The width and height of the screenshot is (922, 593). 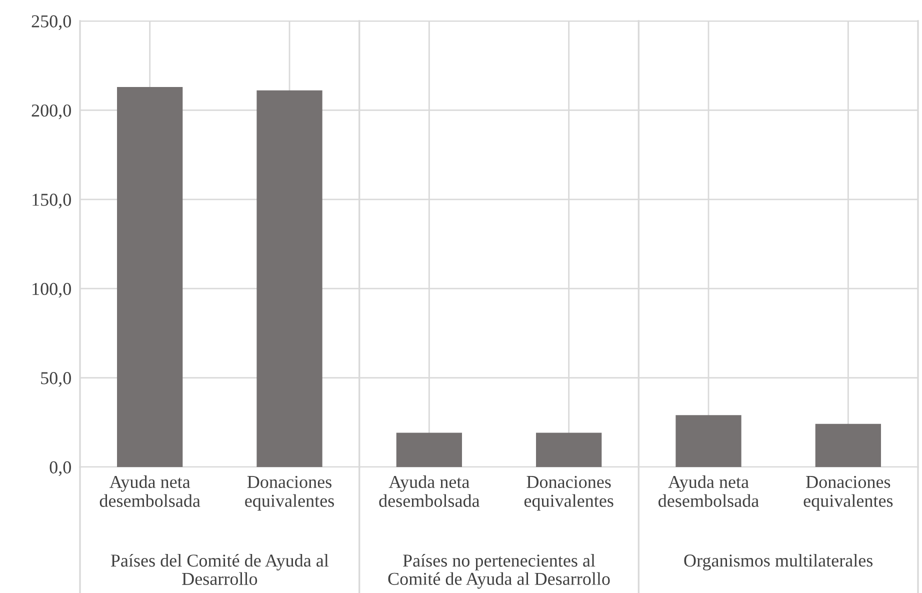 I want to click on text: Países no pertenecientes al Comité de Ayuda al Desarrollo, so click(x=499, y=571).